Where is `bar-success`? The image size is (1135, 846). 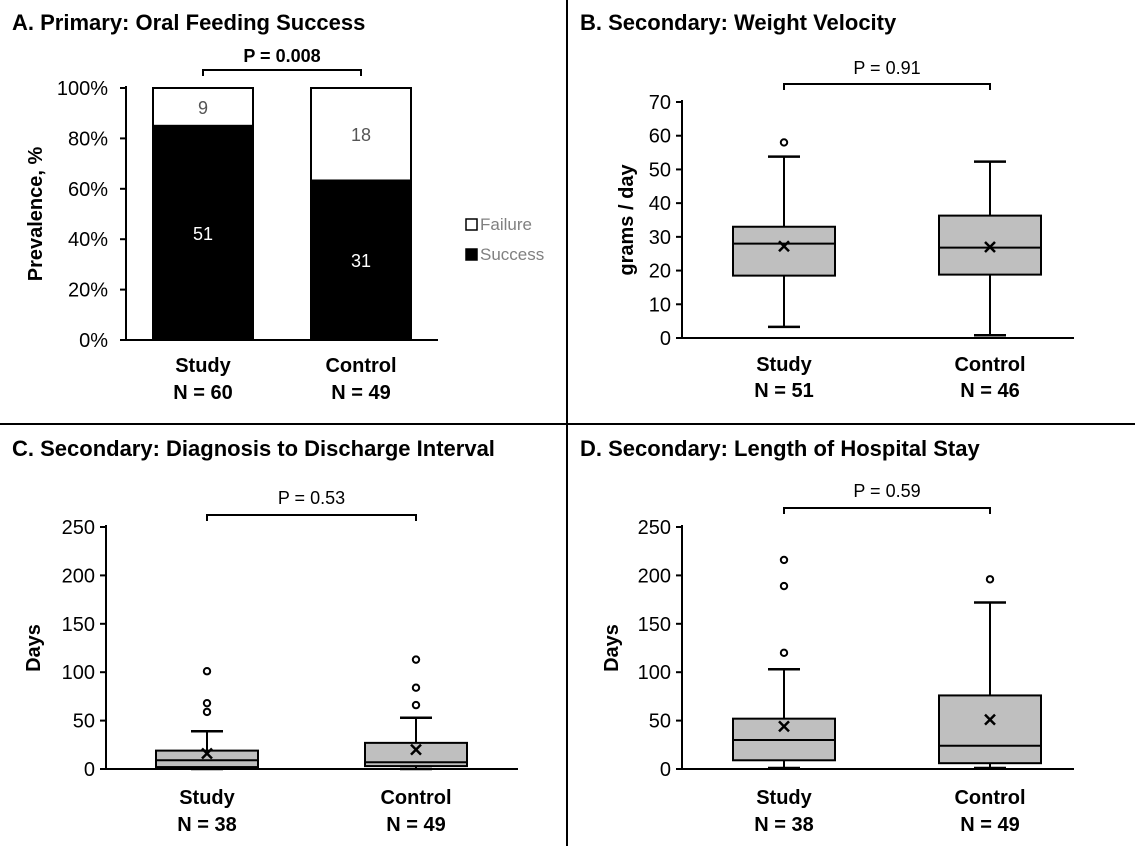 bar-success is located at coordinates (361, 260).